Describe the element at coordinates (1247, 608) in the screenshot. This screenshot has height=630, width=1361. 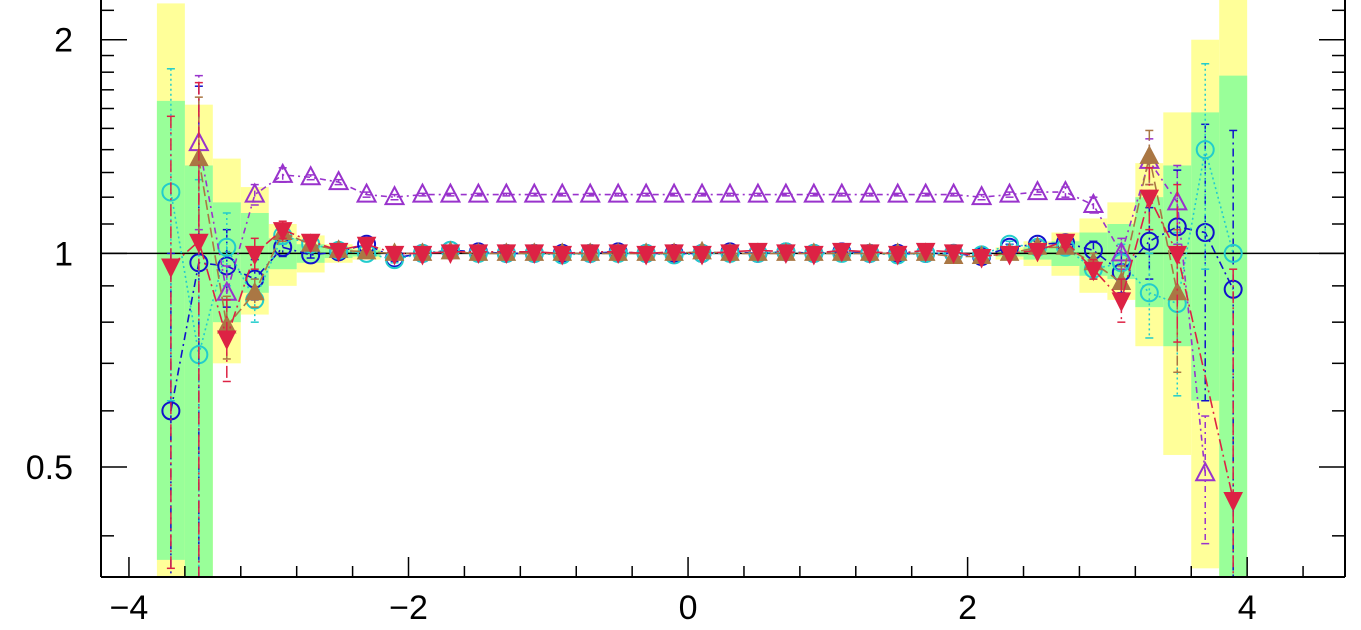
I see `x-tick-label: 4` at that location.